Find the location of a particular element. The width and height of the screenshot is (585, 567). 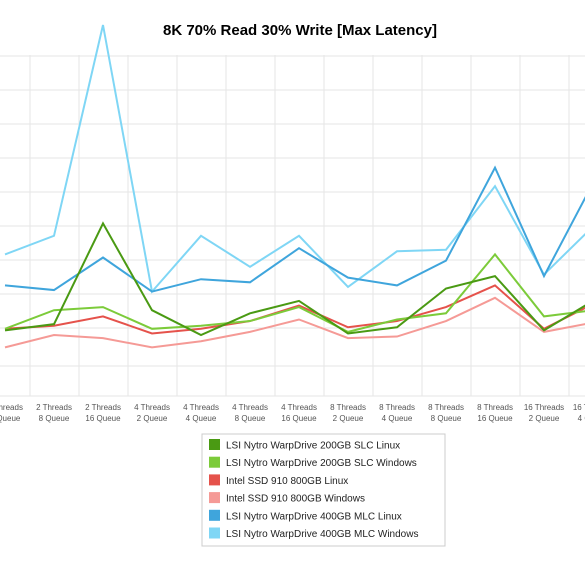

x-tick-label-line: 1 Threads is located at coordinates (11, 407).